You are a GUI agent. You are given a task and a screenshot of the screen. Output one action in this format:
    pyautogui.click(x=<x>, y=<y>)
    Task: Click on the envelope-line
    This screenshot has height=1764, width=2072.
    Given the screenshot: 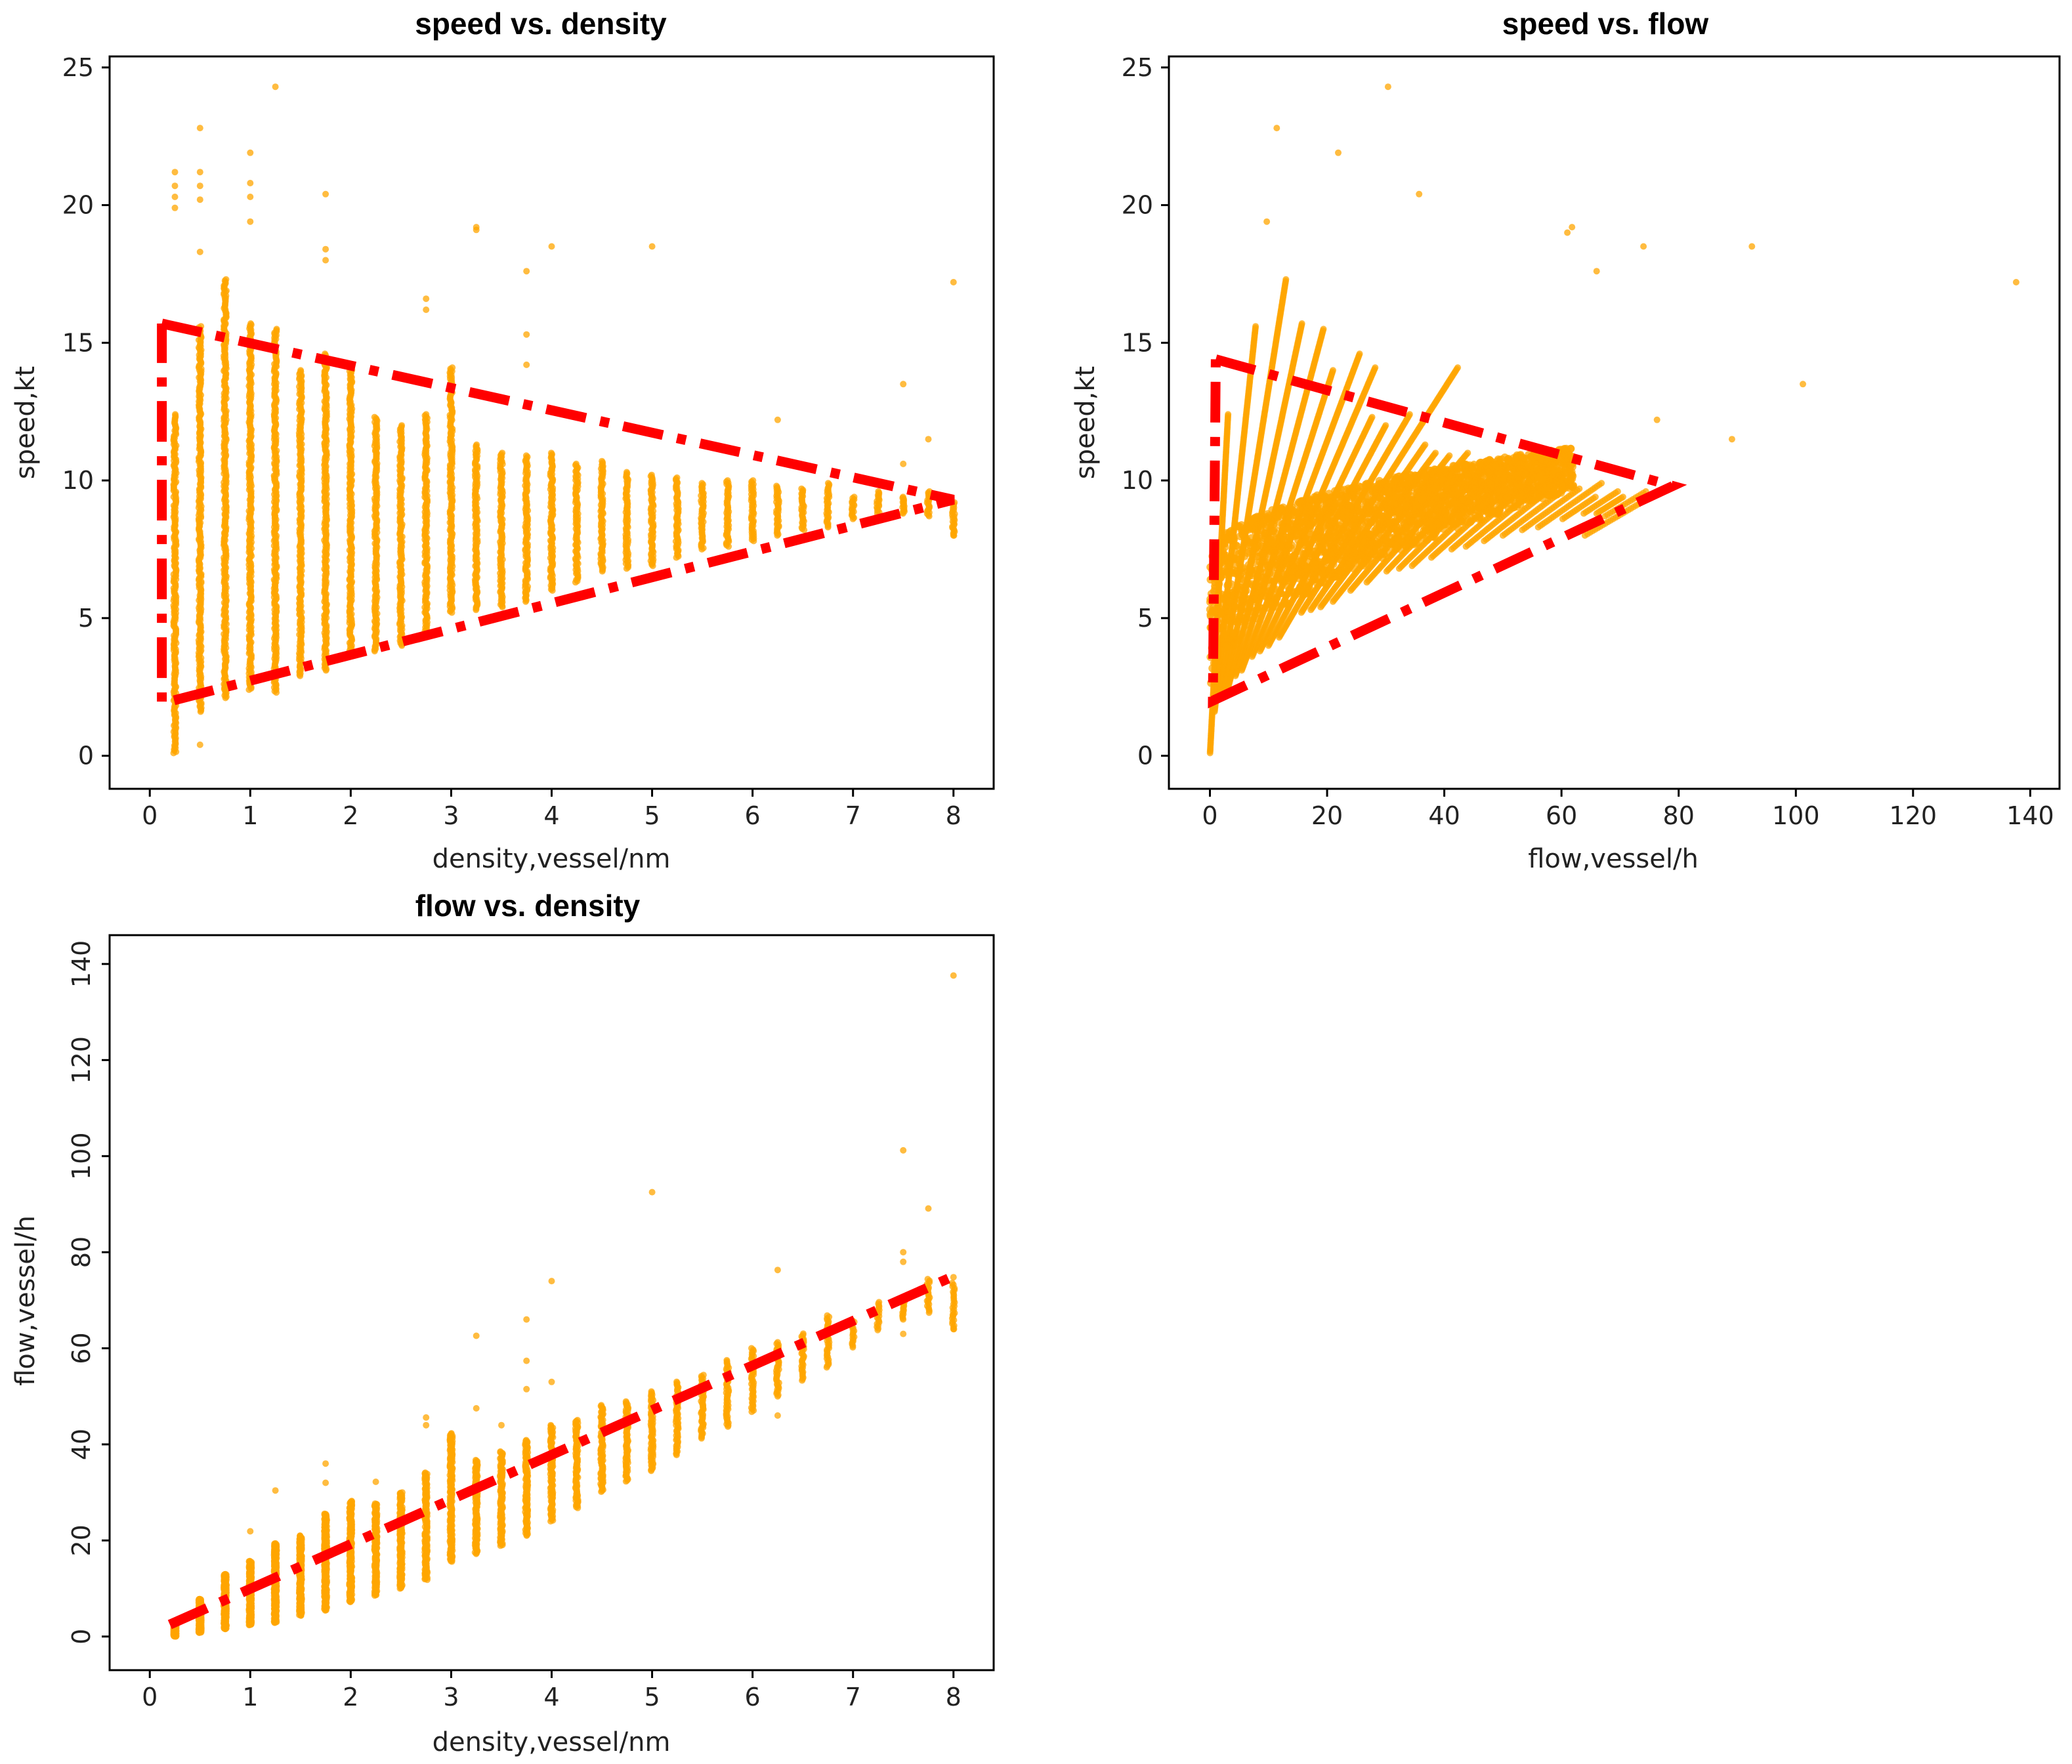 What is the action you would take?
    pyautogui.click(x=556, y=514)
    